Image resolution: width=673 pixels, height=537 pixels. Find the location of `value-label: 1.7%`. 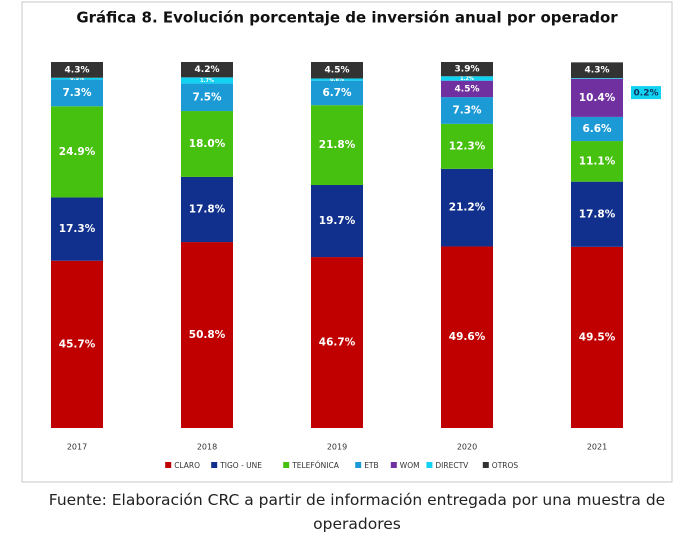

value-label: 1.7% is located at coordinates (207, 81).